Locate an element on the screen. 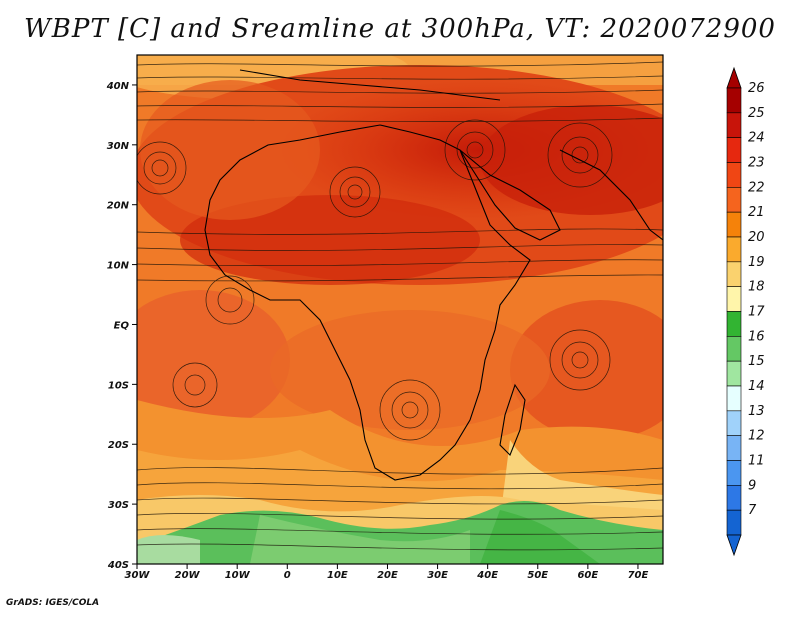  grads-credit: GrADS: IGES/COLA is located at coordinates (53, 603).